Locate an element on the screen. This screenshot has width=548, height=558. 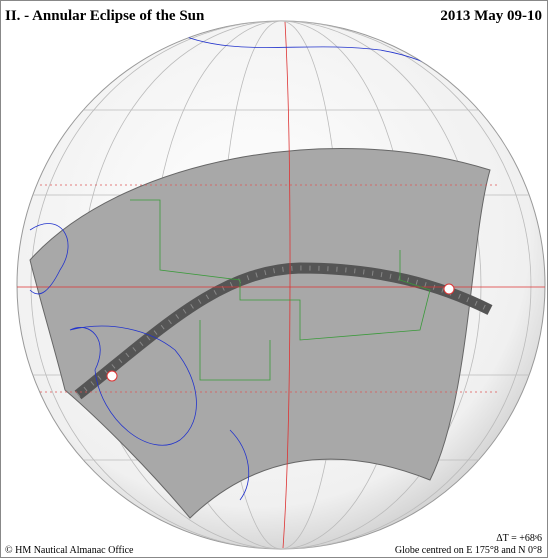
credit: © HM Nautical Almanac Office is located at coordinates (69, 550).